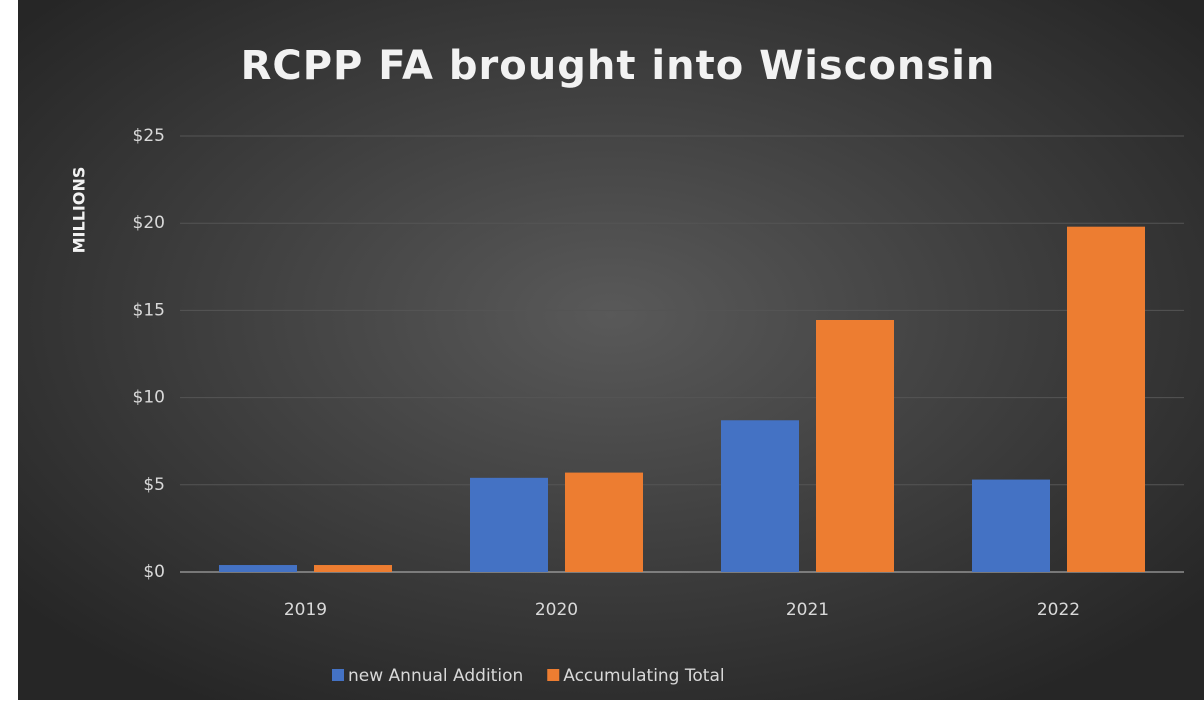 This screenshot has width=1204, height=716. I want to click on y-axis-label: MILLIONS, so click(79, 210).